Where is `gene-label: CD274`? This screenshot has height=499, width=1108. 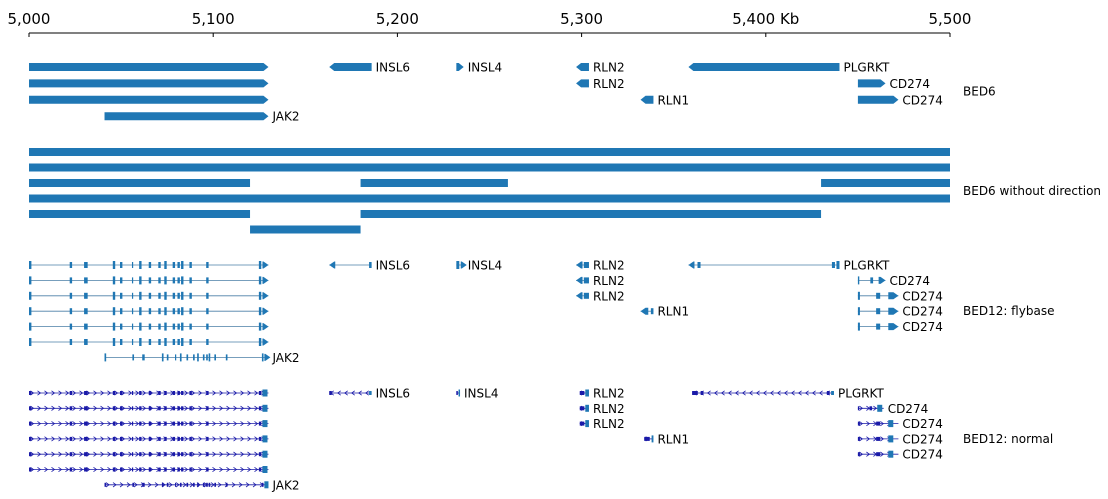
gene-label: CD274 is located at coordinates (922, 296).